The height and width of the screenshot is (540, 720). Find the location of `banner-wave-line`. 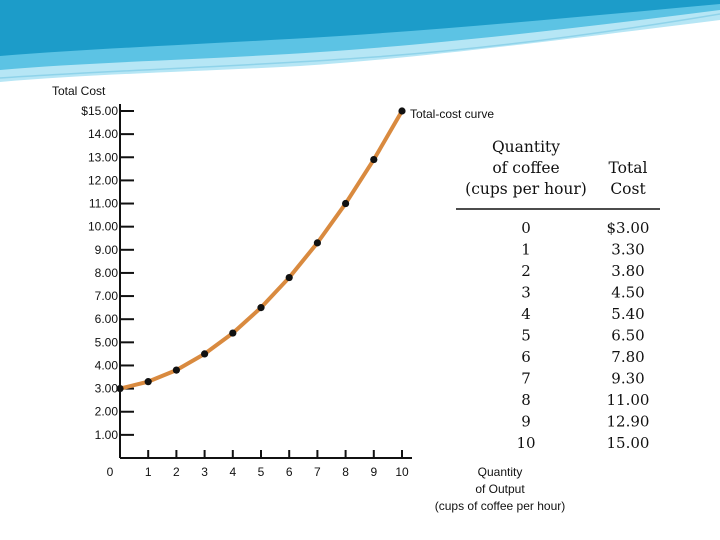

banner-wave-line is located at coordinates (360, 46).